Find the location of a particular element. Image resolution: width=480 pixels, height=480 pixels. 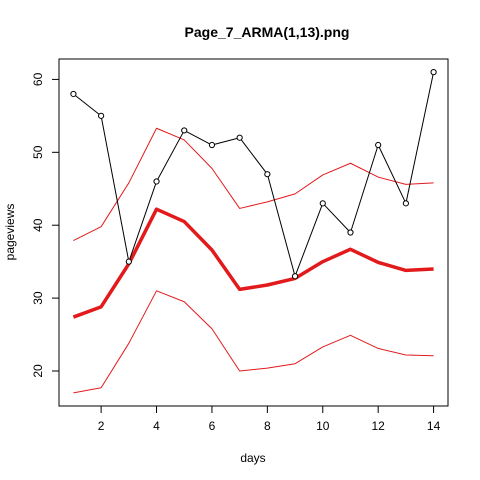

x-axis-label: days is located at coordinates (252, 458).